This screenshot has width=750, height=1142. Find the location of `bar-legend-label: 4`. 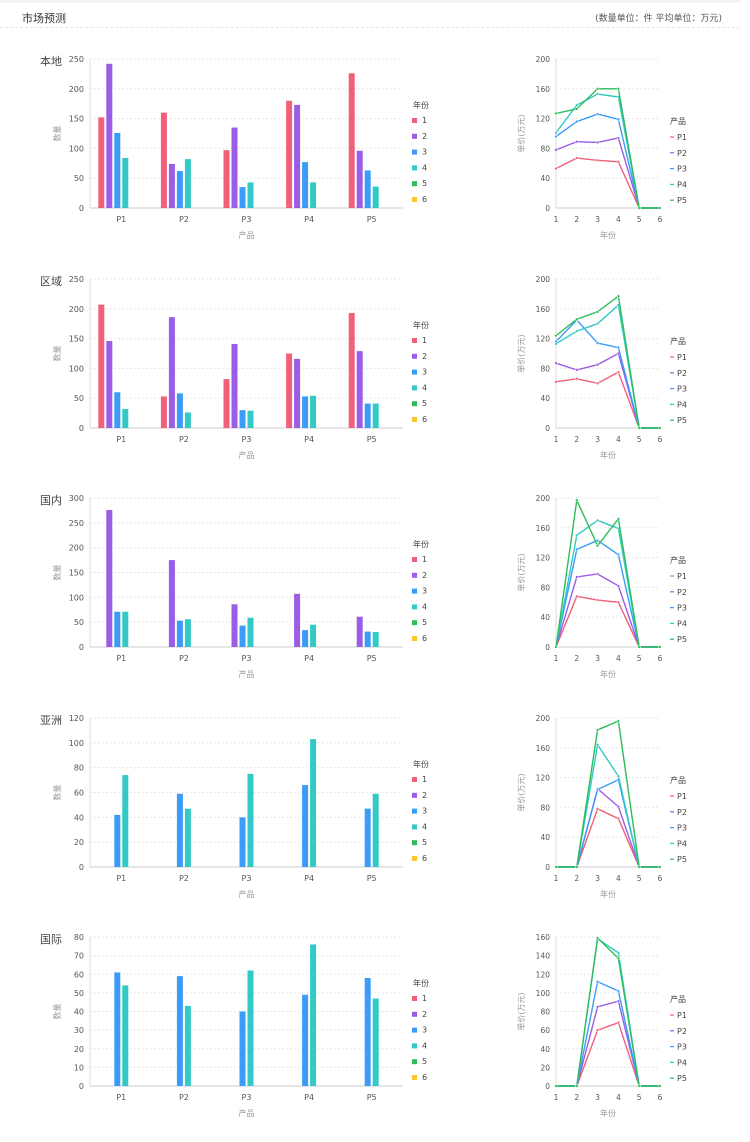

bar-legend-label: 4 is located at coordinates (424, 606).